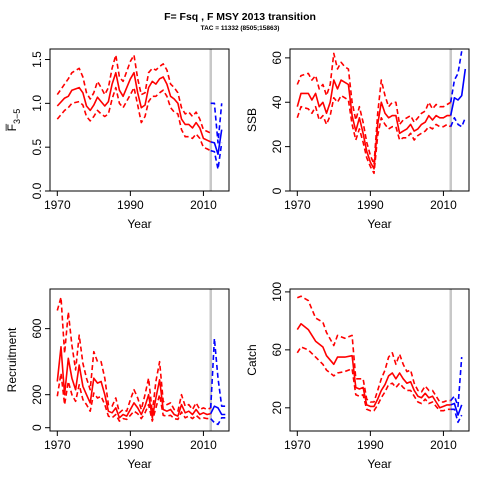 Image resolution: width=480 pixels, height=480 pixels. I want to click on catch-x-axis-label: Year, so click(379, 464).